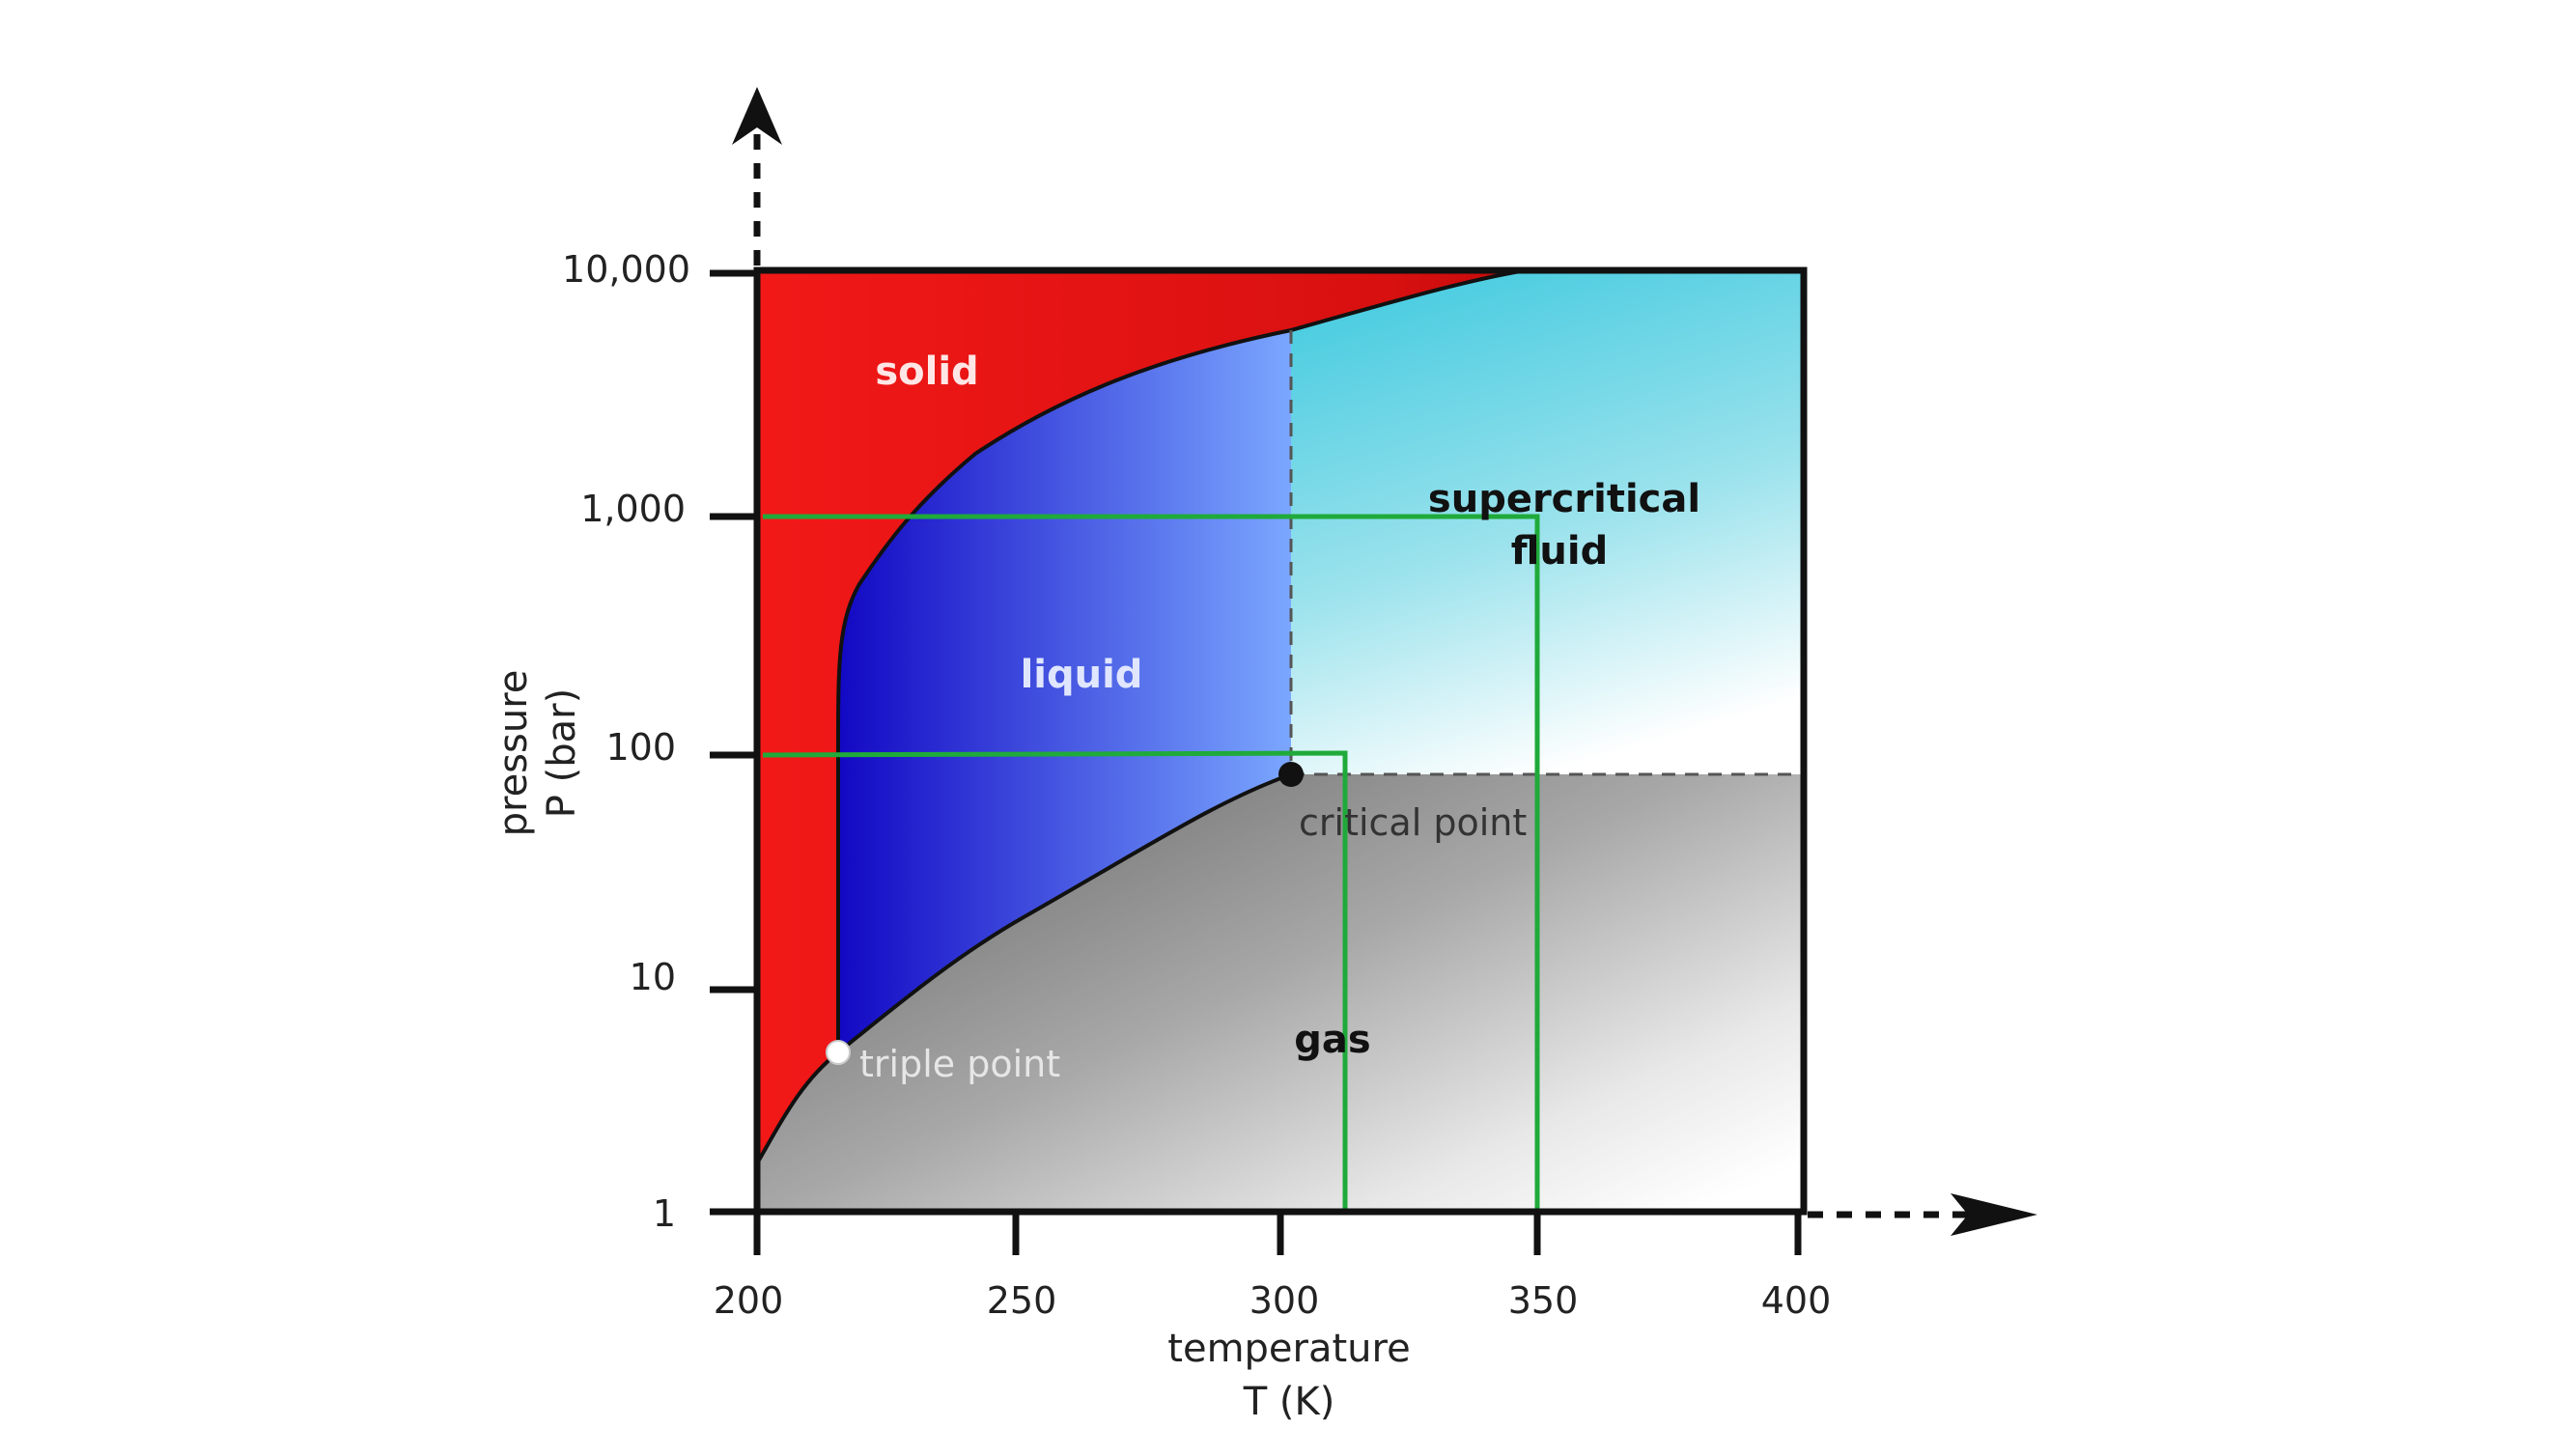 The height and width of the screenshot is (1456, 2555). I want to click on y-axis-arrowhead, so click(757, 116).